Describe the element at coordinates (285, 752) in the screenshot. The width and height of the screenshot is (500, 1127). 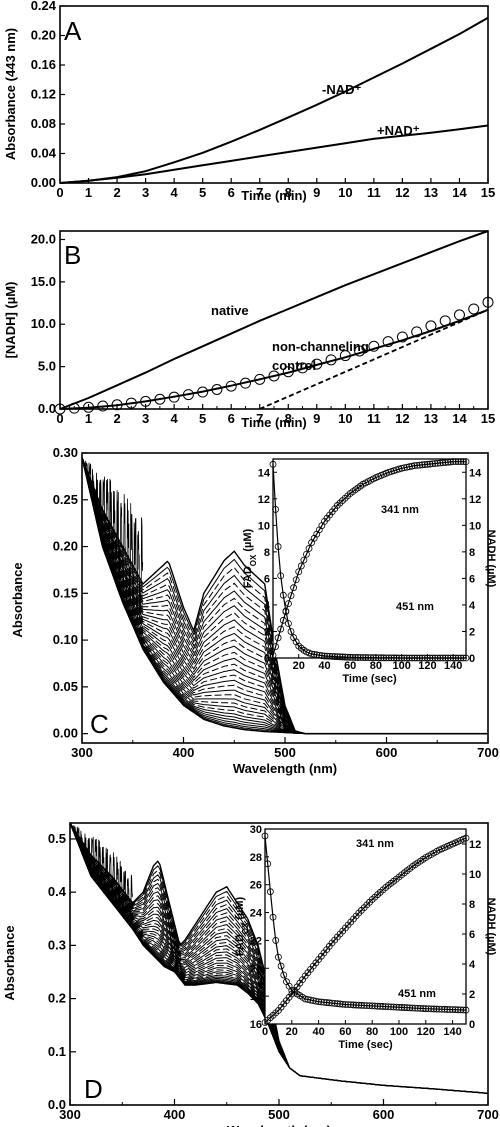
I see `x-tick-label: 500` at that location.